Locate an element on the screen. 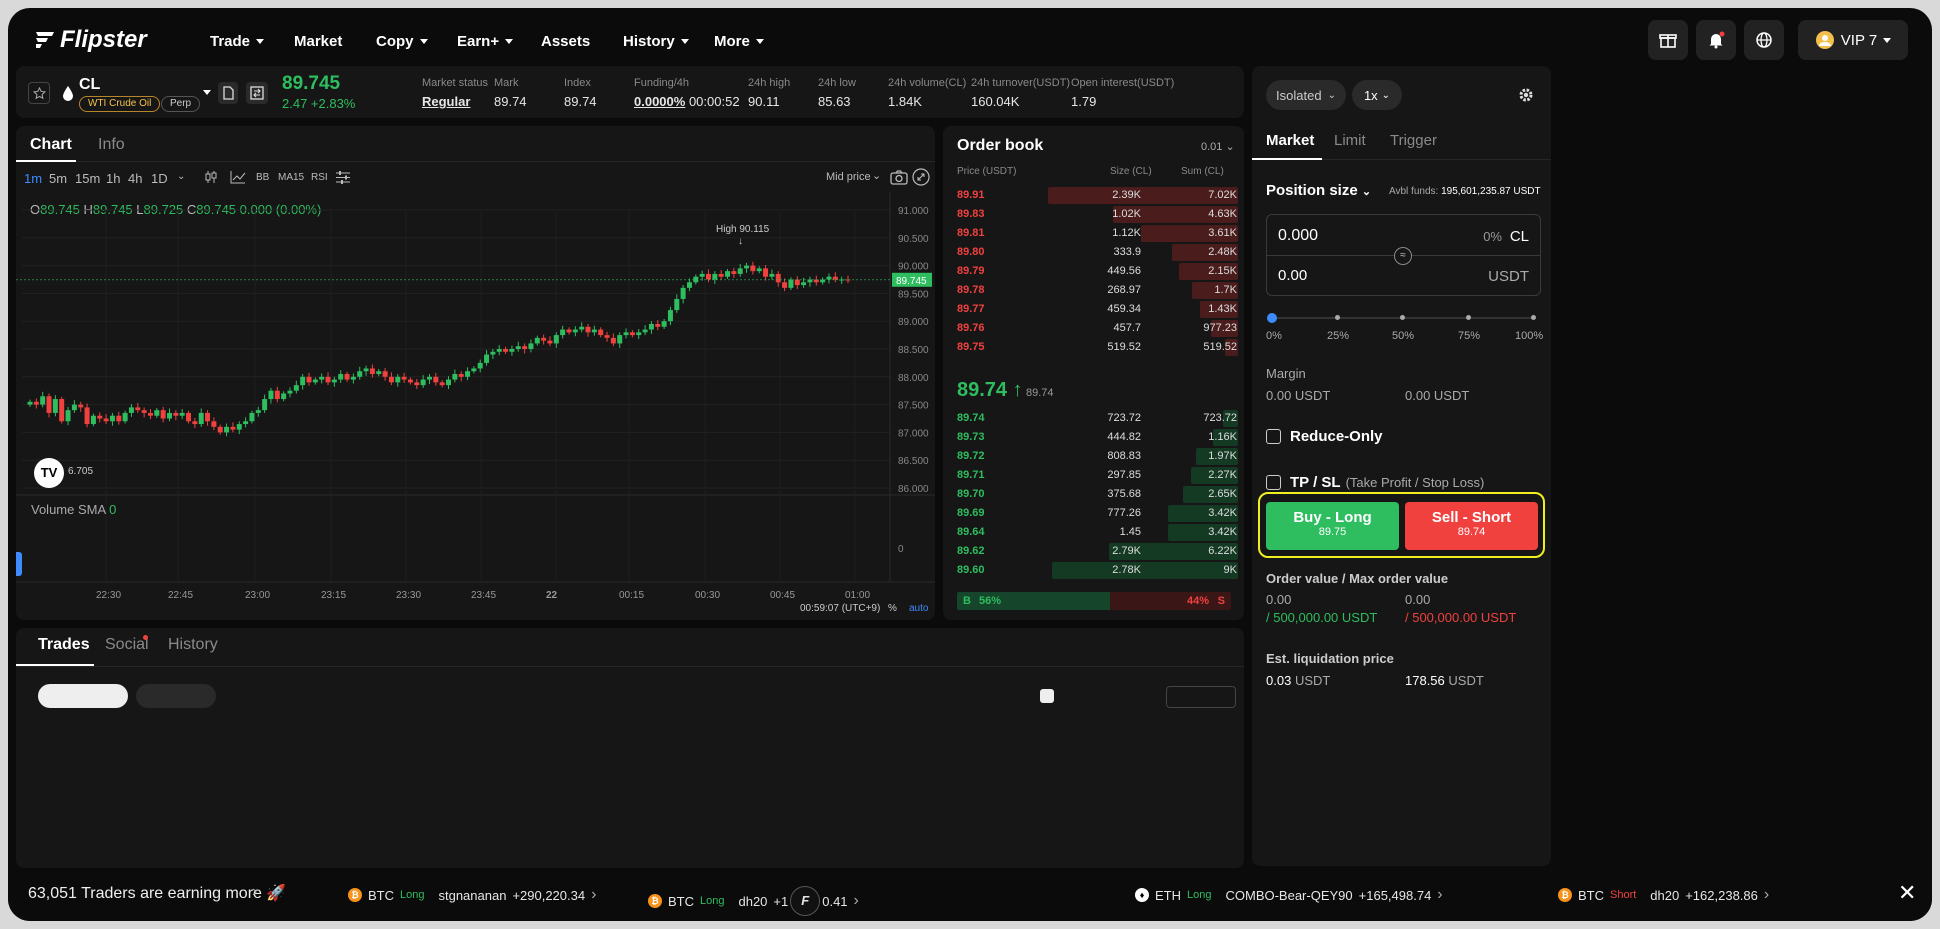 Image resolution: width=1940 pixels, height=929 pixels. order-book-row: 89.91 2.39K 7.02K is located at coordinates (1093, 195).